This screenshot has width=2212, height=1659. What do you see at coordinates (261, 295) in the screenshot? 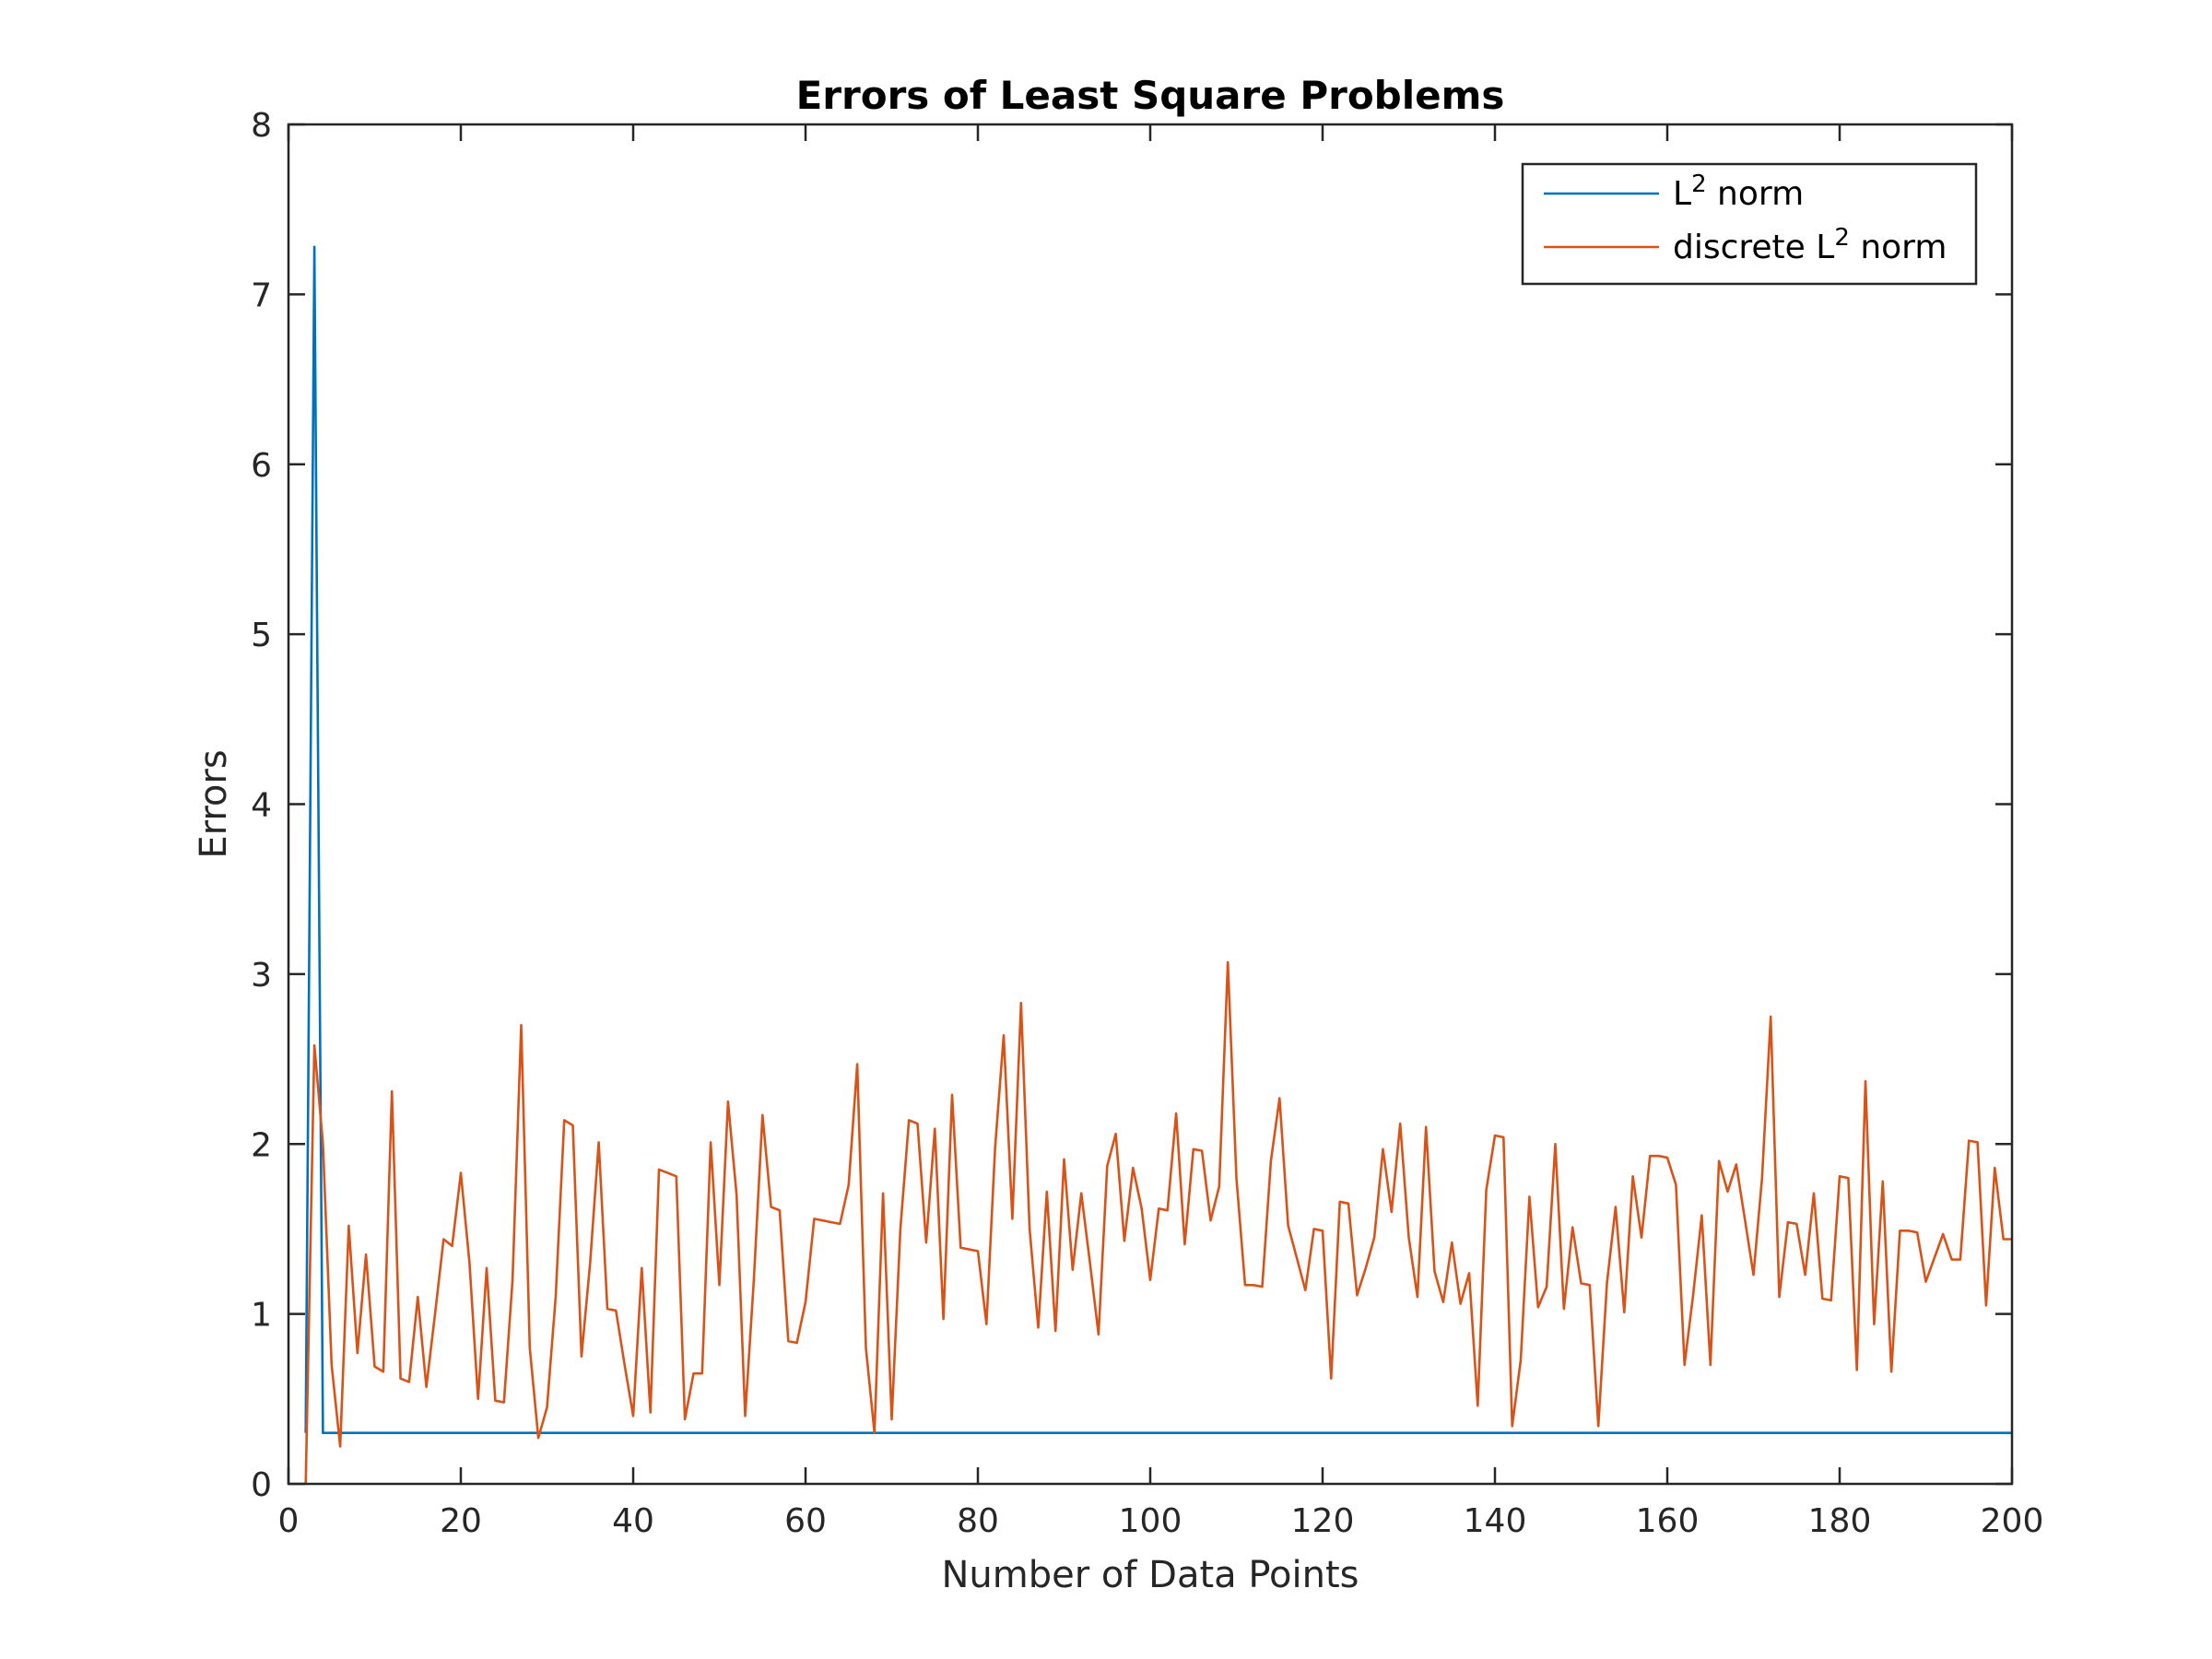
I see `y-tick-label: 7` at bounding box center [261, 295].